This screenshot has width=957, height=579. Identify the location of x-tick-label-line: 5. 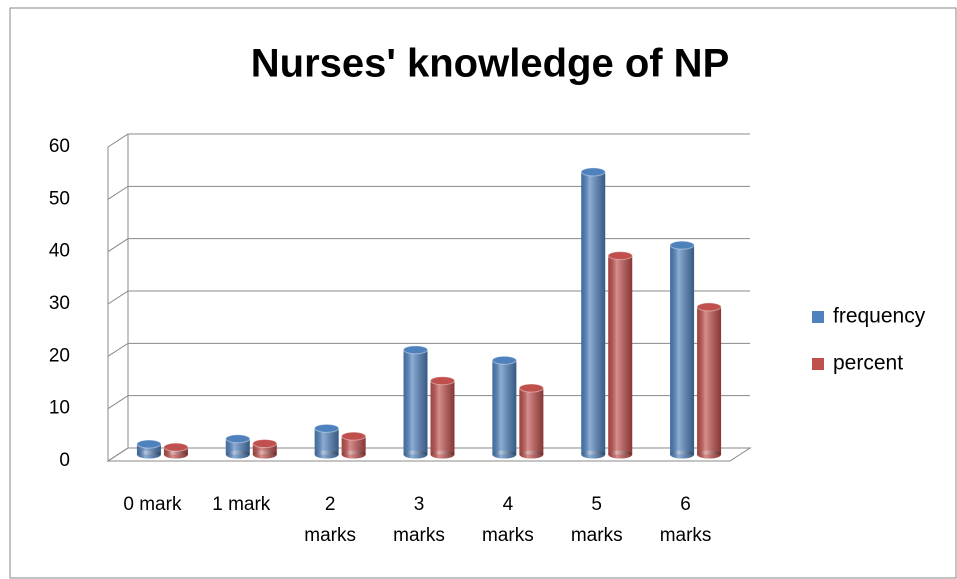
(596, 504).